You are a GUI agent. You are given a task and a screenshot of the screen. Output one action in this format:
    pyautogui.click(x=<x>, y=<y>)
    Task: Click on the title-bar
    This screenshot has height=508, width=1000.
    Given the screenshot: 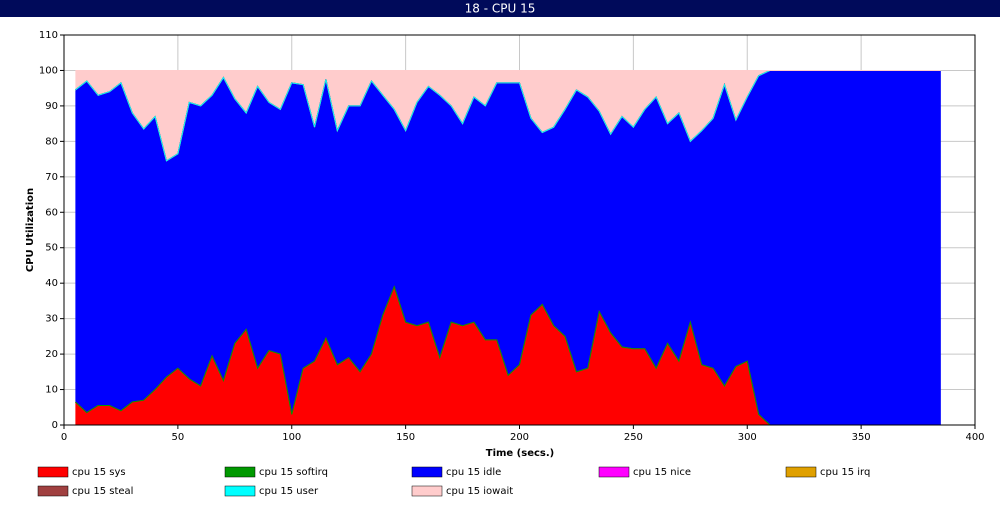 What is the action you would take?
    pyautogui.click(x=500, y=8)
    